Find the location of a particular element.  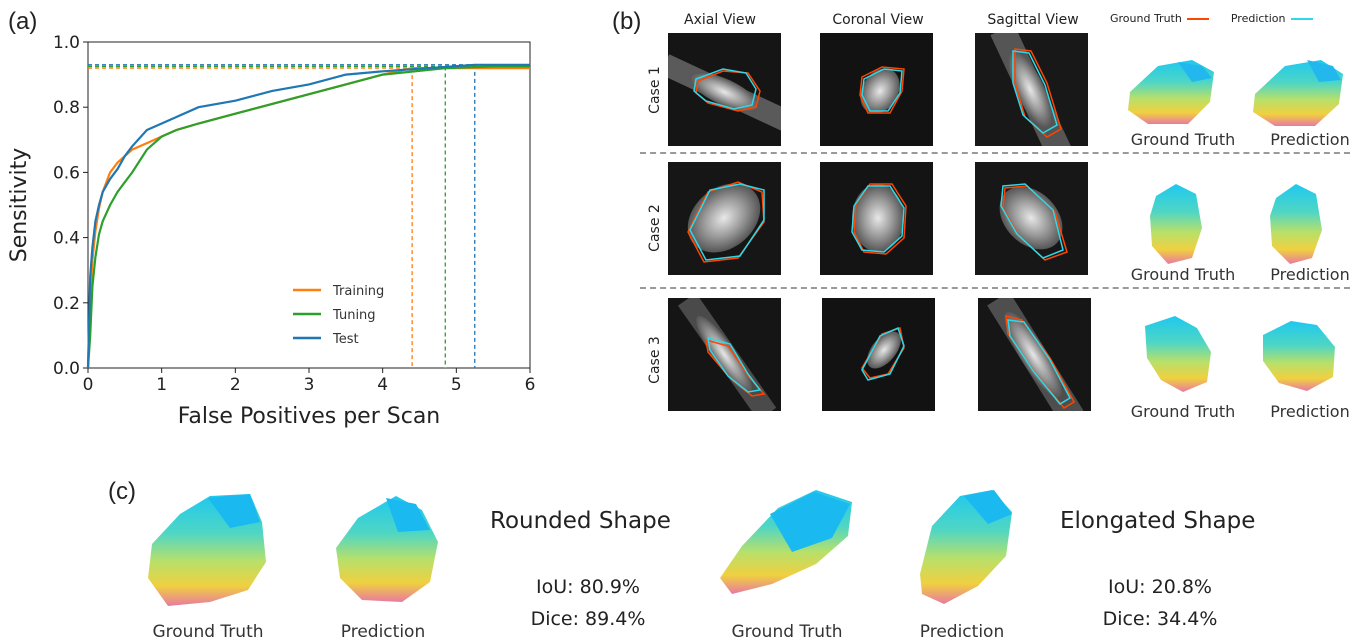

panel-b-label: (b) is located at coordinates (627, 21).